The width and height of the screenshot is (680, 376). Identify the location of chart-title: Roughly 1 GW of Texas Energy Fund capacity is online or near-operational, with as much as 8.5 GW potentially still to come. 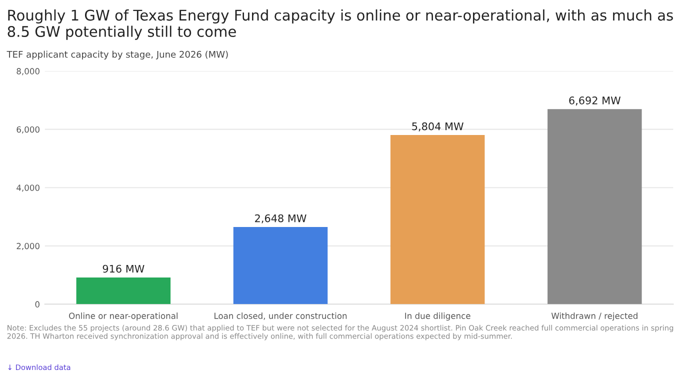
(340, 24).